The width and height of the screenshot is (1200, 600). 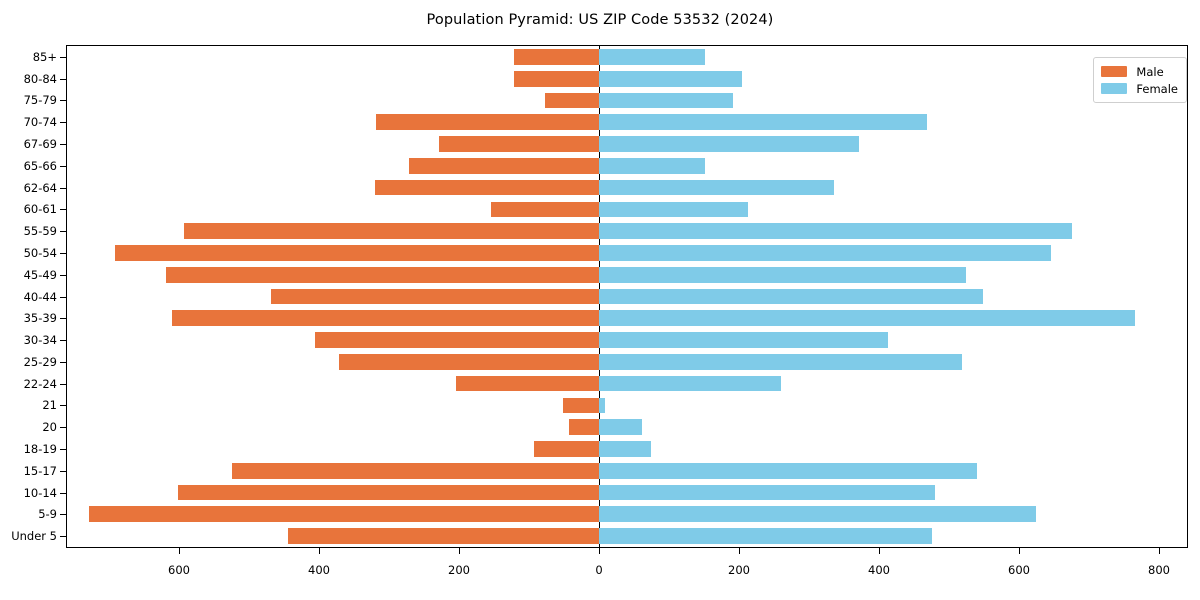 I want to click on legend-swatch-male-icon, so click(x=1114, y=71).